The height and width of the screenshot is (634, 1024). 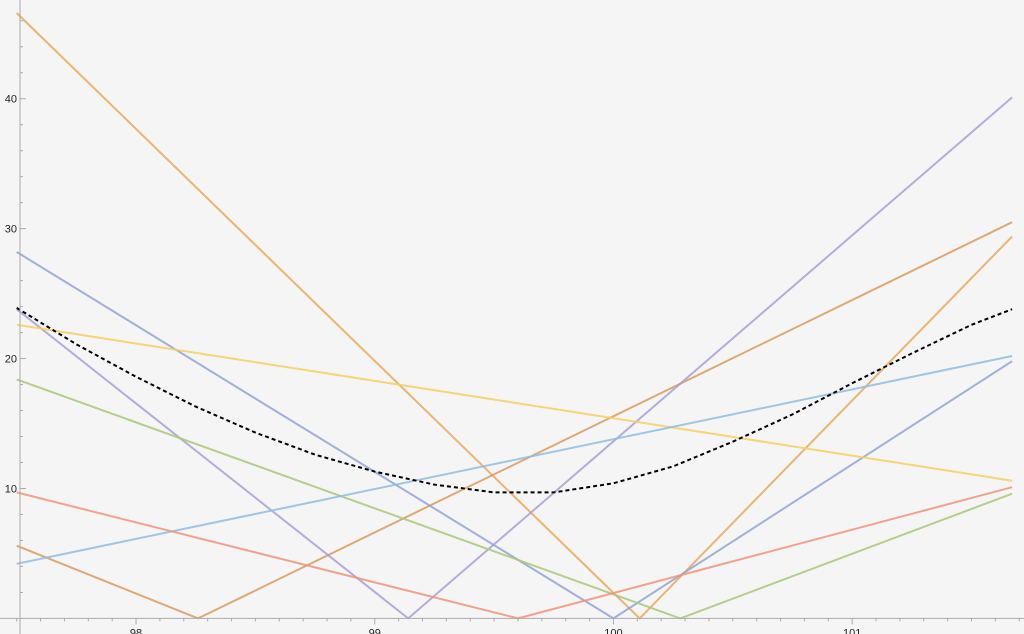 What do you see at coordinates (11, 489) in the screenshot?
I see `y-tick-label: 10` at bounding box center [11, 489].